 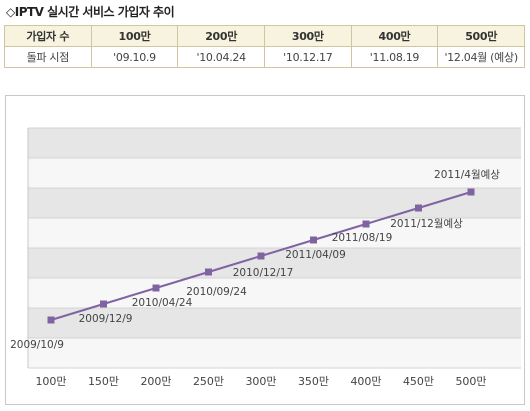 I want to click on page-title: ◇IPTV 실시간 서비스 가입자 추이, so click(x=90, y=12).